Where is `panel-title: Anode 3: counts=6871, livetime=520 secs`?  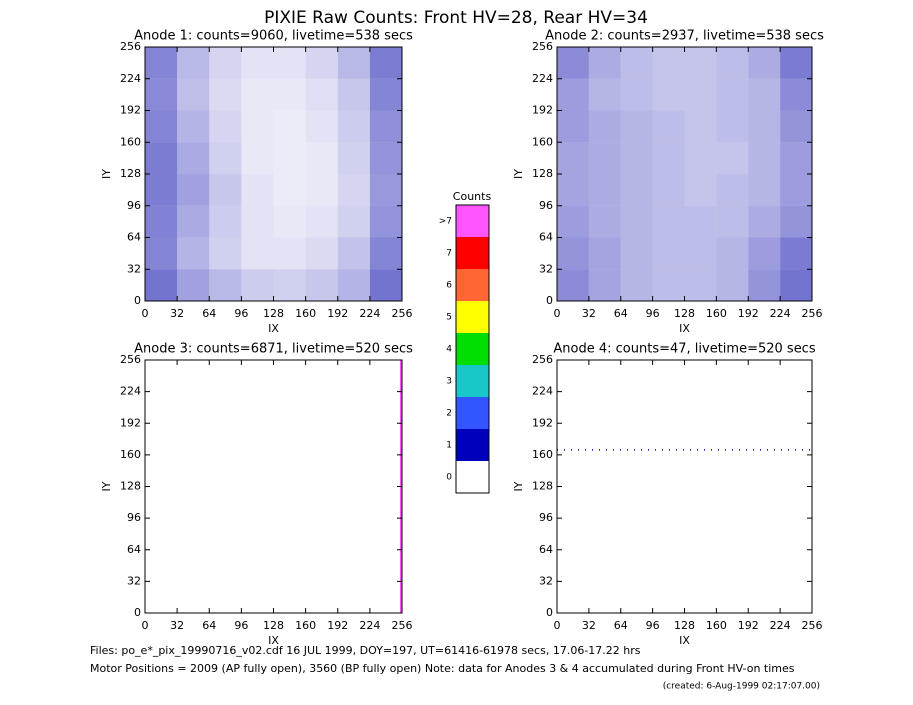
panel-title: Anode 3: counts=6871, livetime=520 secs is located at coordinates (273, 349).